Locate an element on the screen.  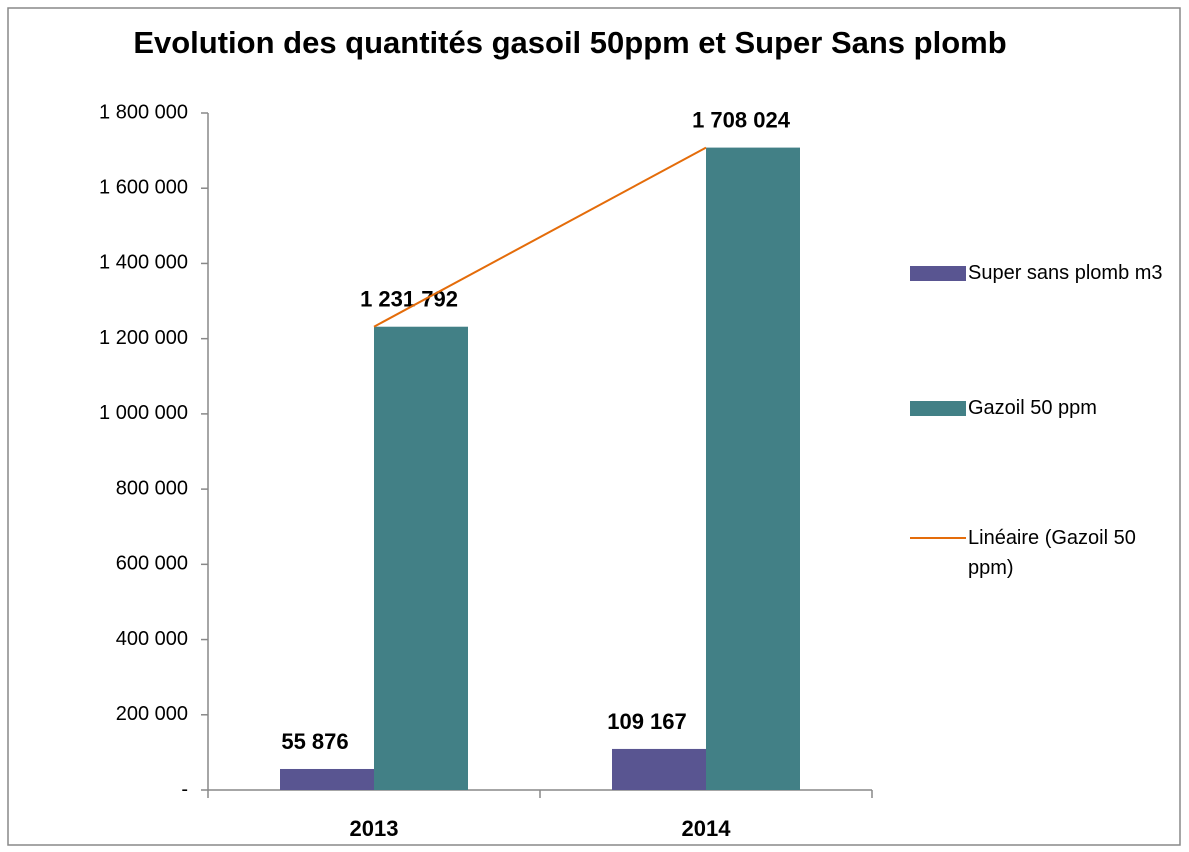
y-tick-label: 1 400 000 is located at coordinates (143, 263).